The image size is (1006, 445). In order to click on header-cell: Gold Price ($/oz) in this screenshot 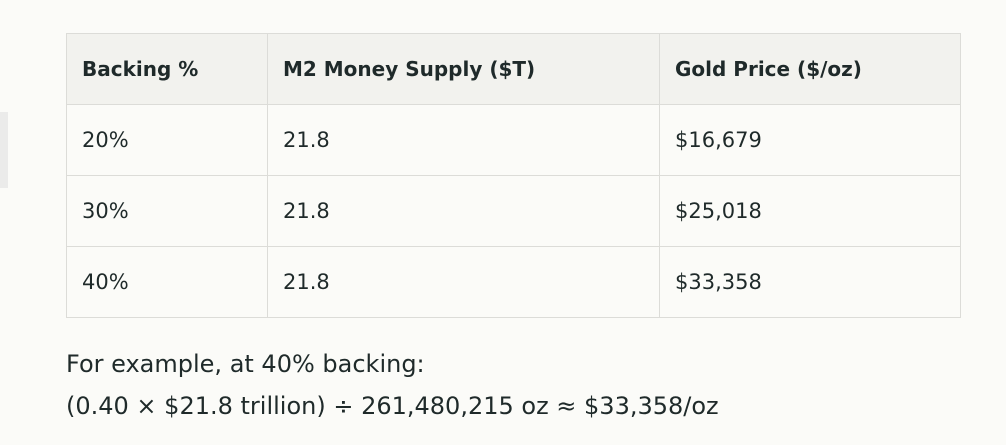, I will do `click(810, 69)`.